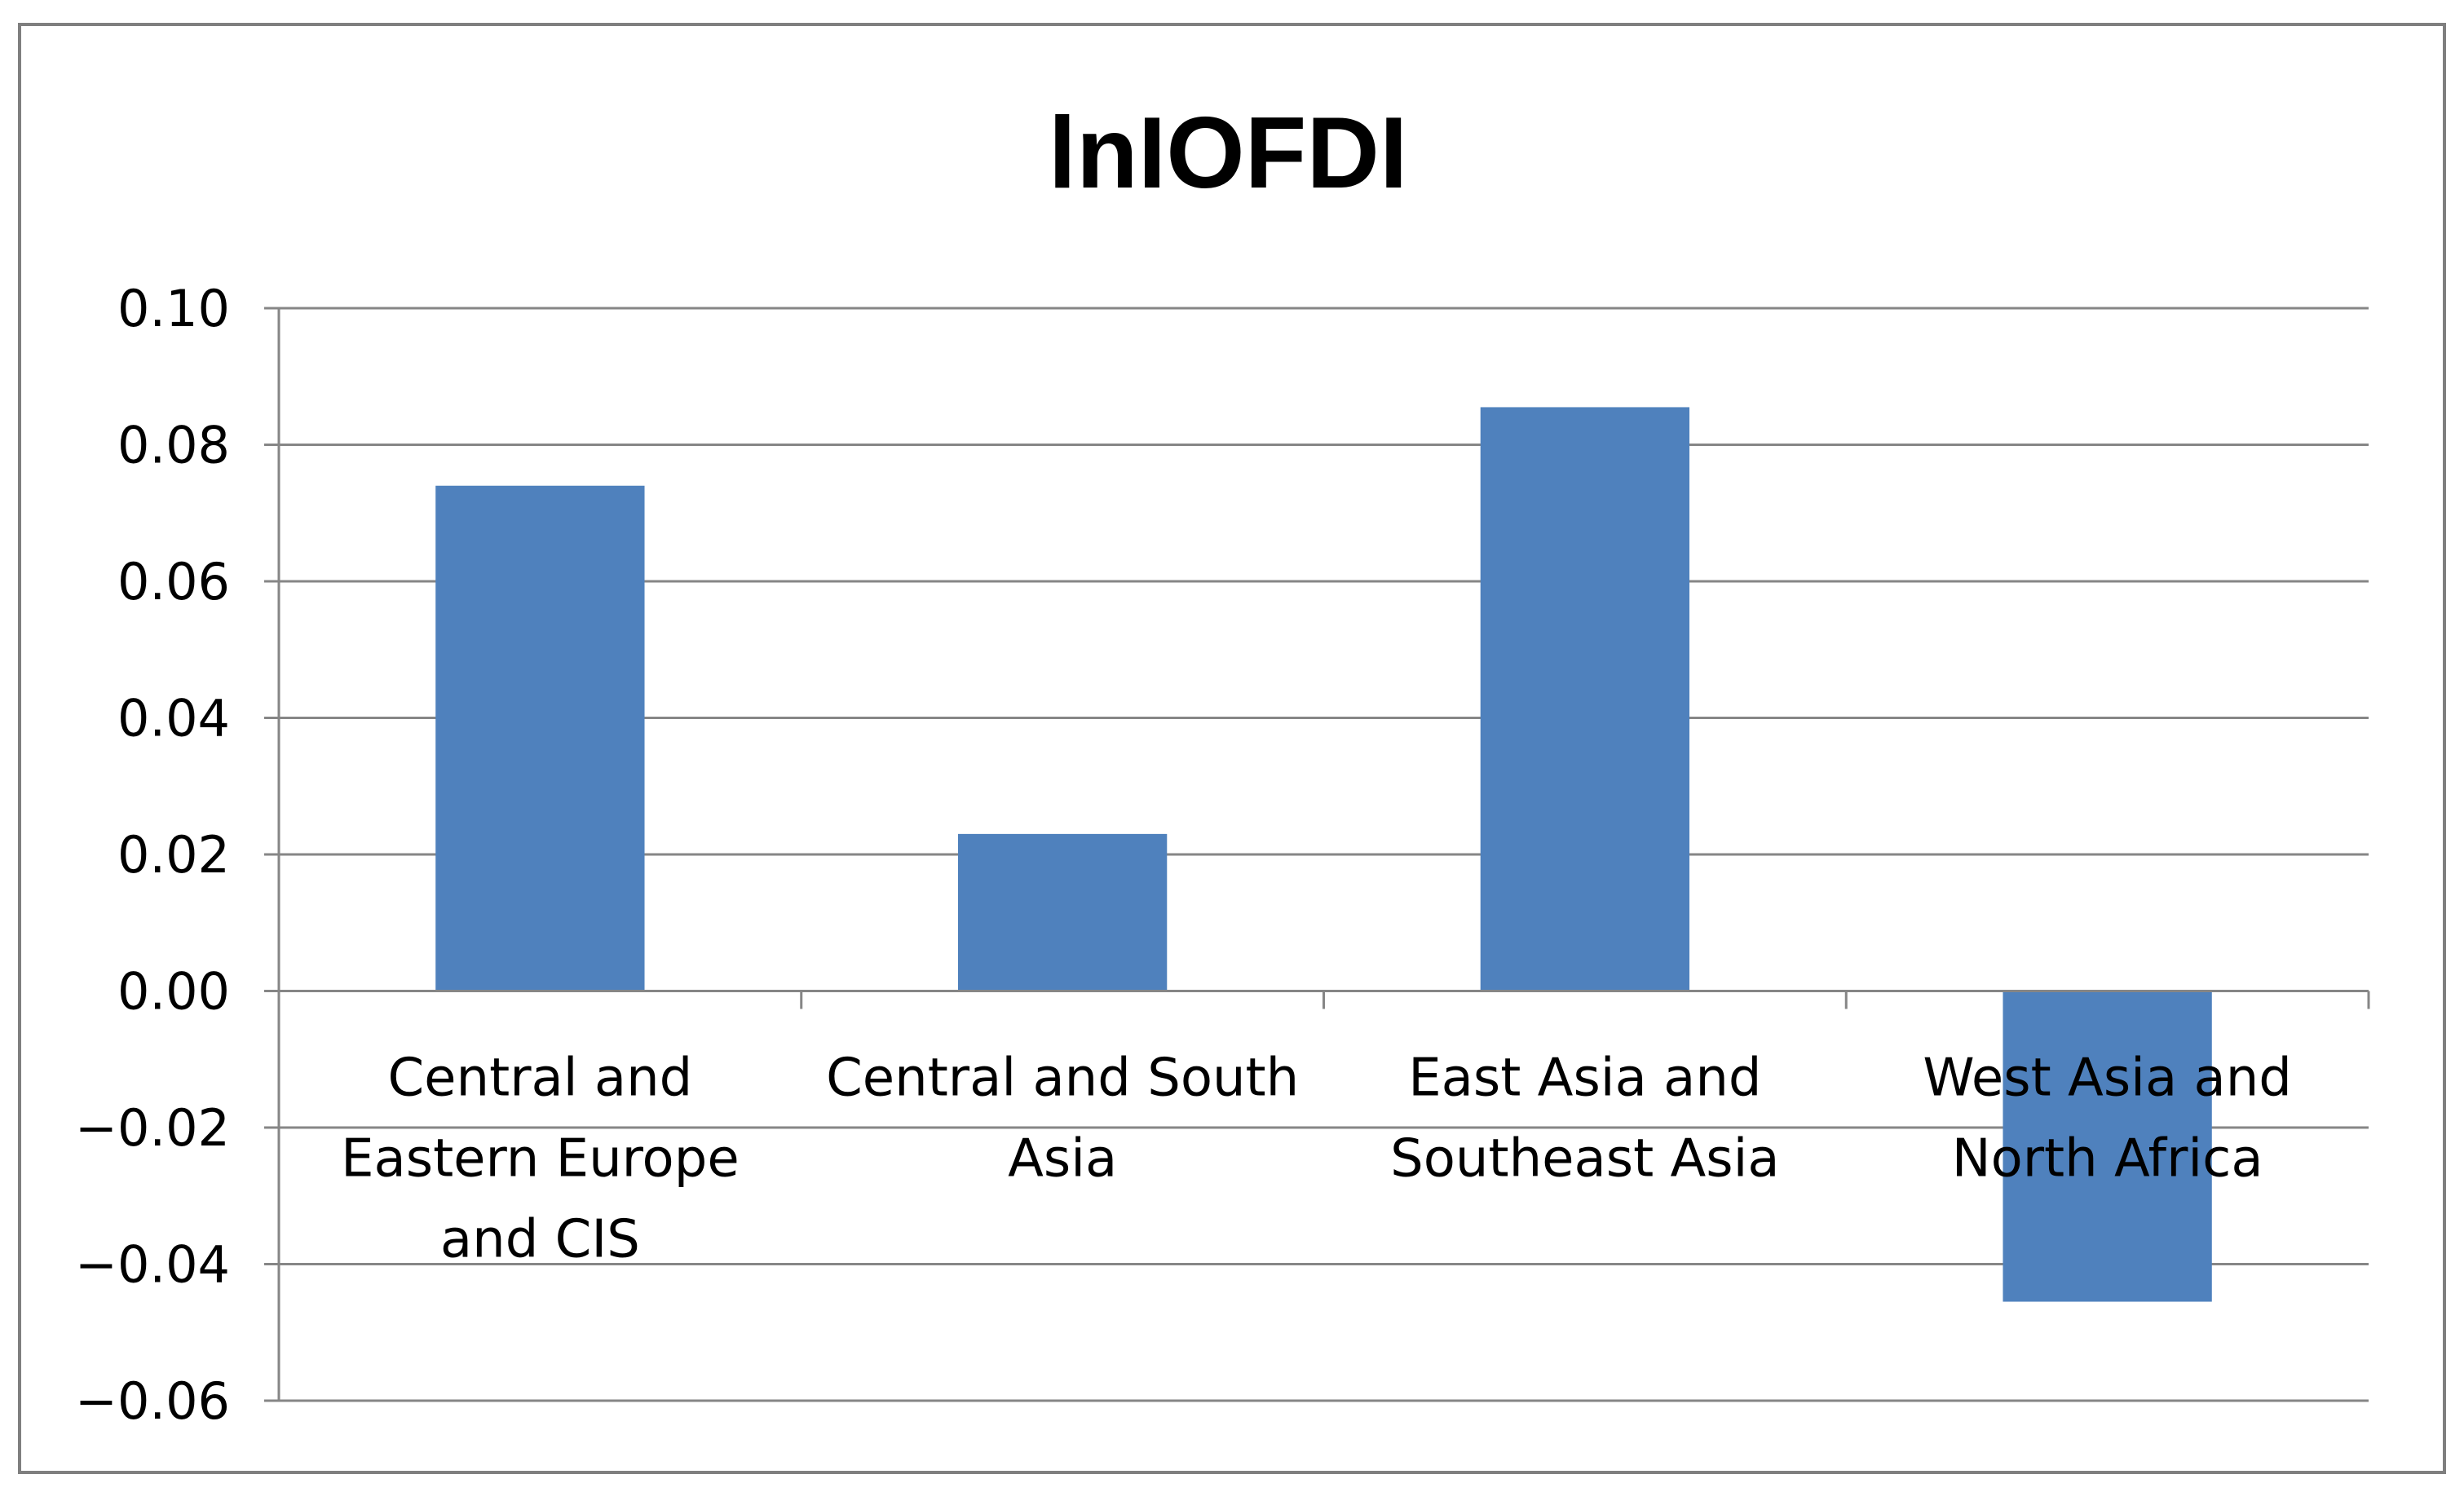 The height and width of the screenshot is (1492, 2464). What do you see at coordinates (1062, 1119) in the screenshot?
I see `category-label: Central and South Asia` at bounding box center [1062, 1119].